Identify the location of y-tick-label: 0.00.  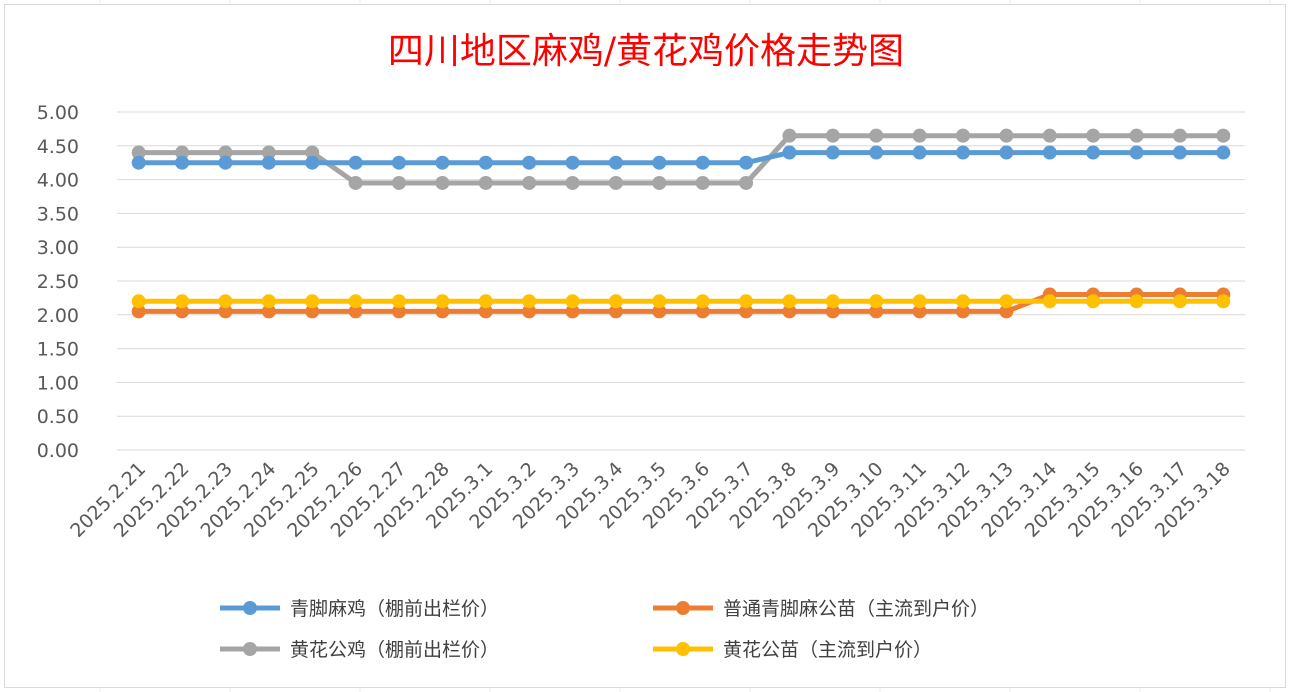
(58, 451).